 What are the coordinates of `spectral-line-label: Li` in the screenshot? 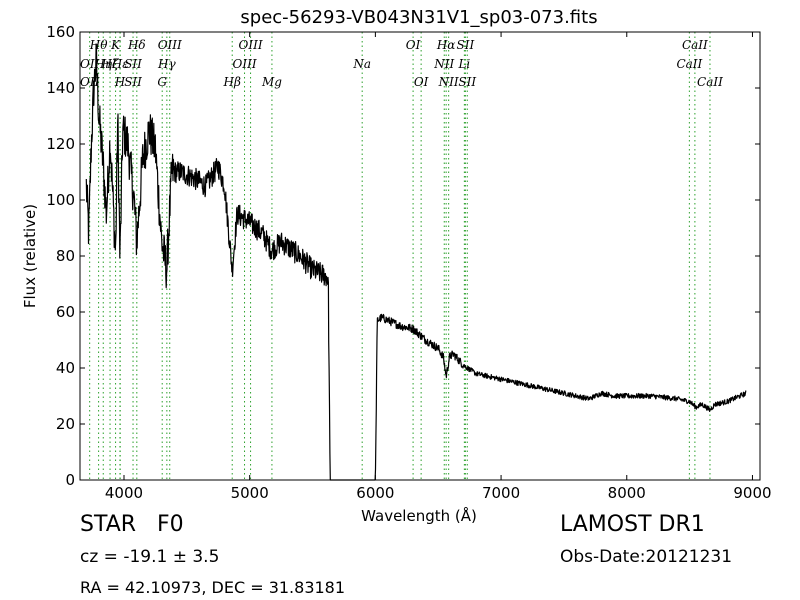 It's located at (463, 64).